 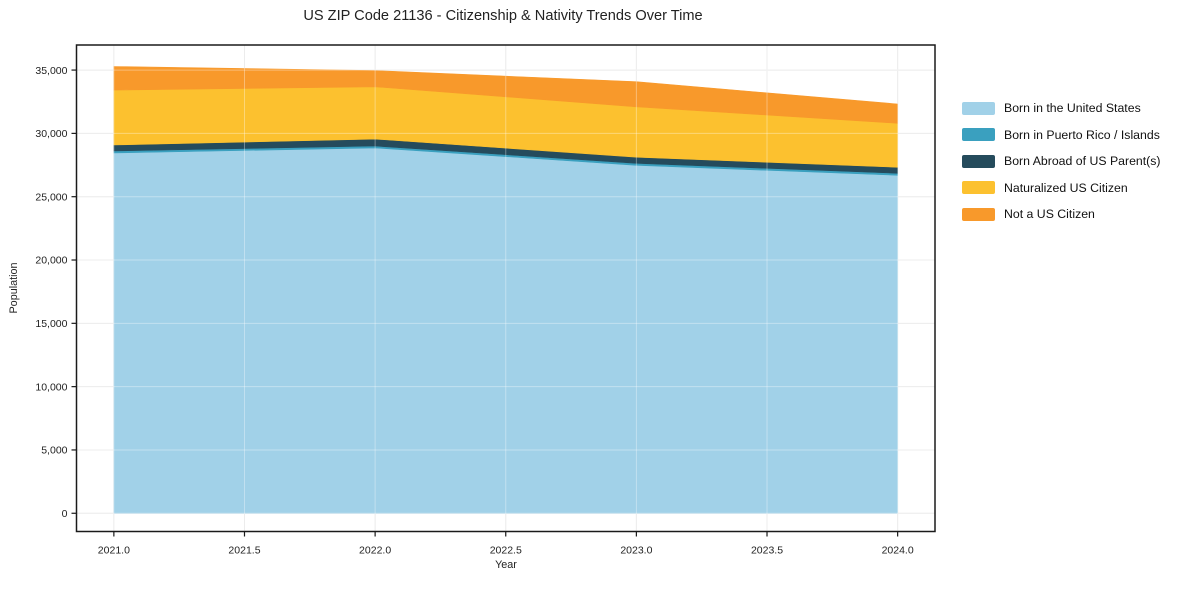 What do you see at coordinates (1082, 161) in the screenshot?
I see `legend-label: Born Abroad of US Parent(s)` at bounding box center [1082, 161].